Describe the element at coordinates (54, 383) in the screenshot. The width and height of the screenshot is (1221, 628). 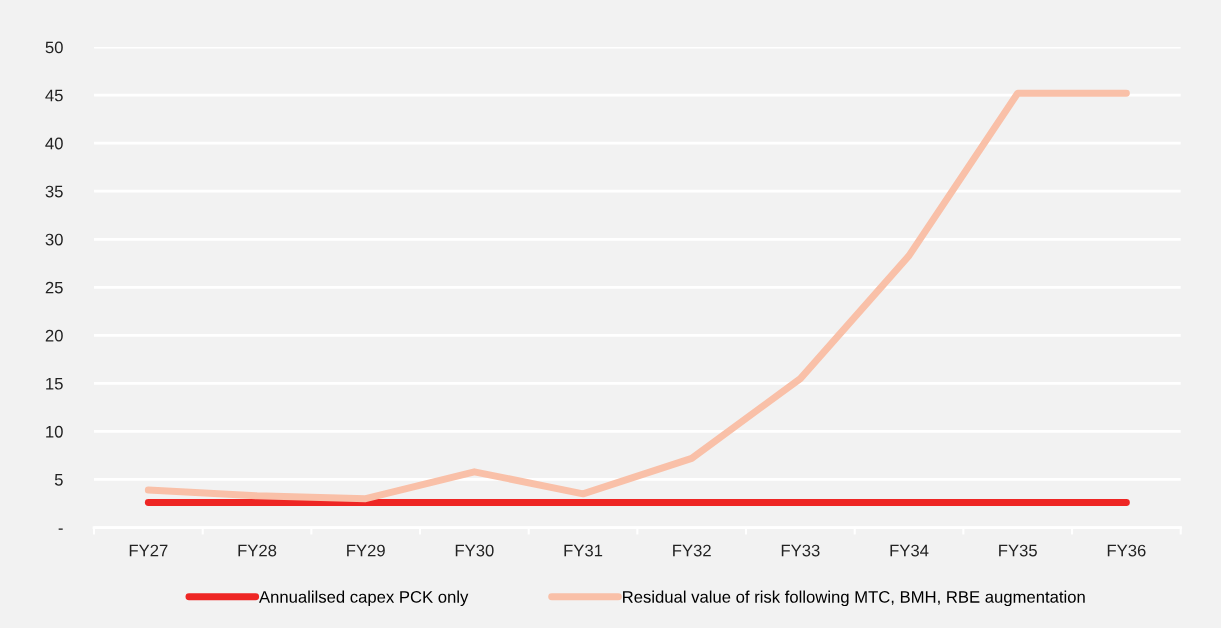
I see `y-tick-label: 15` at that location.